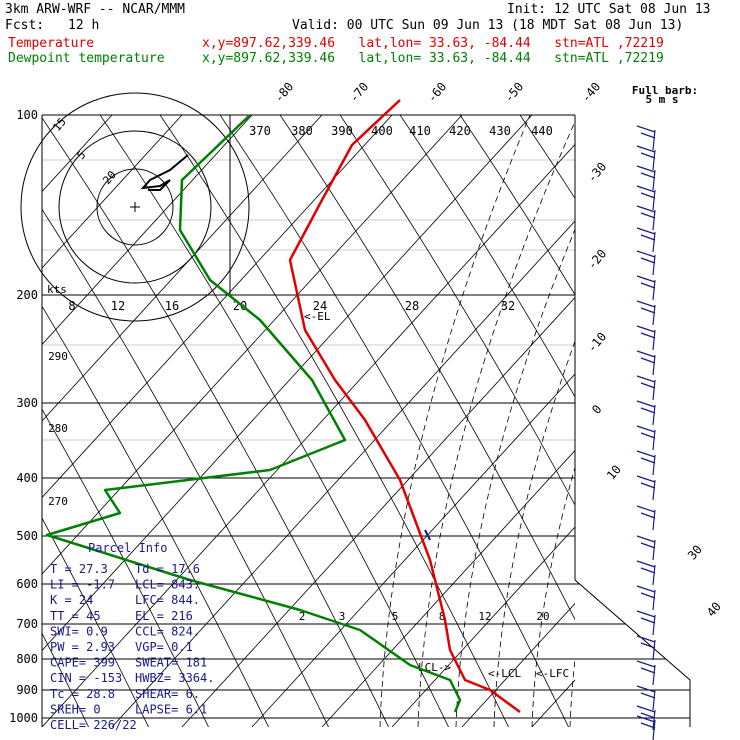 The height and width of the screenshot is (740, 740). I want to click on wind-speed-label-12: 12, so click(118, 306).